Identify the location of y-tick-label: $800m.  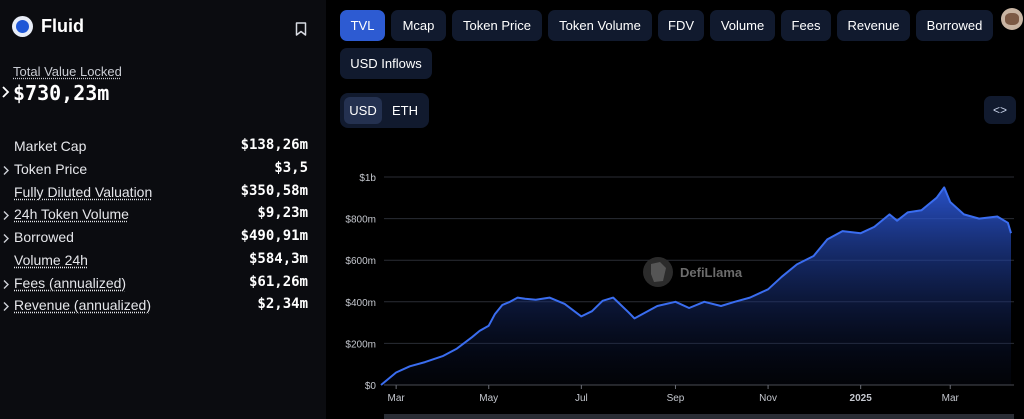
(360, 220).